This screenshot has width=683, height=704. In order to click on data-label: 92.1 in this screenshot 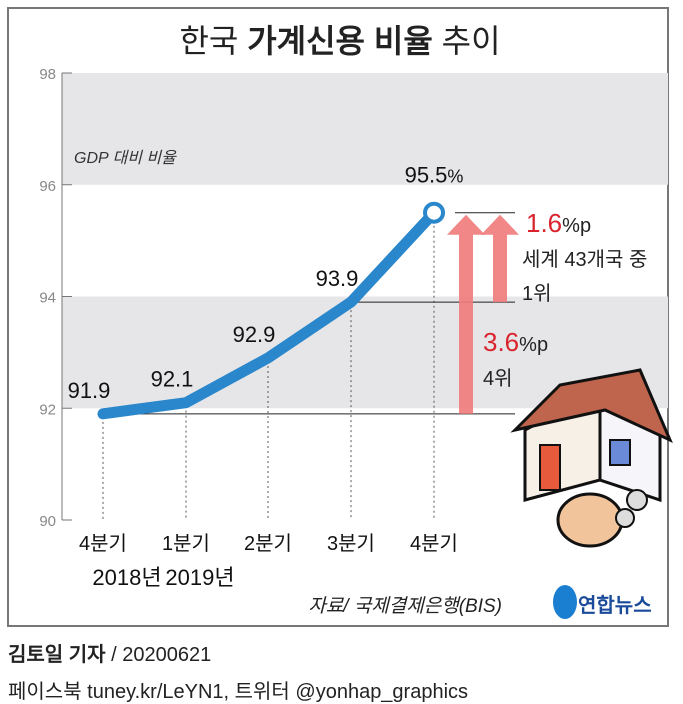, I will do `click(172, 379)`.